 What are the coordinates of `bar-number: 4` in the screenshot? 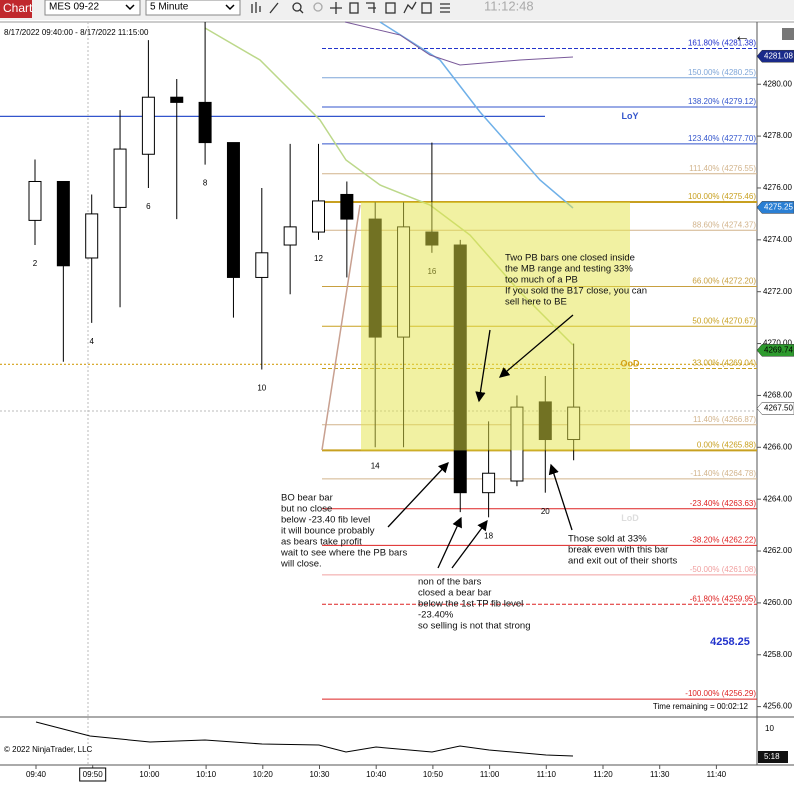 It's located at (91, 341).